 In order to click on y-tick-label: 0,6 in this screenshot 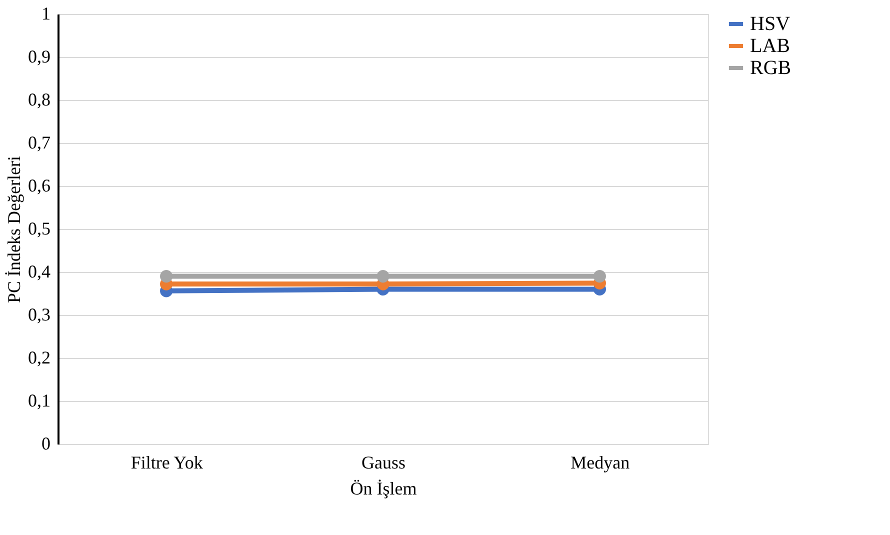, I will do `click(39, 186)`.